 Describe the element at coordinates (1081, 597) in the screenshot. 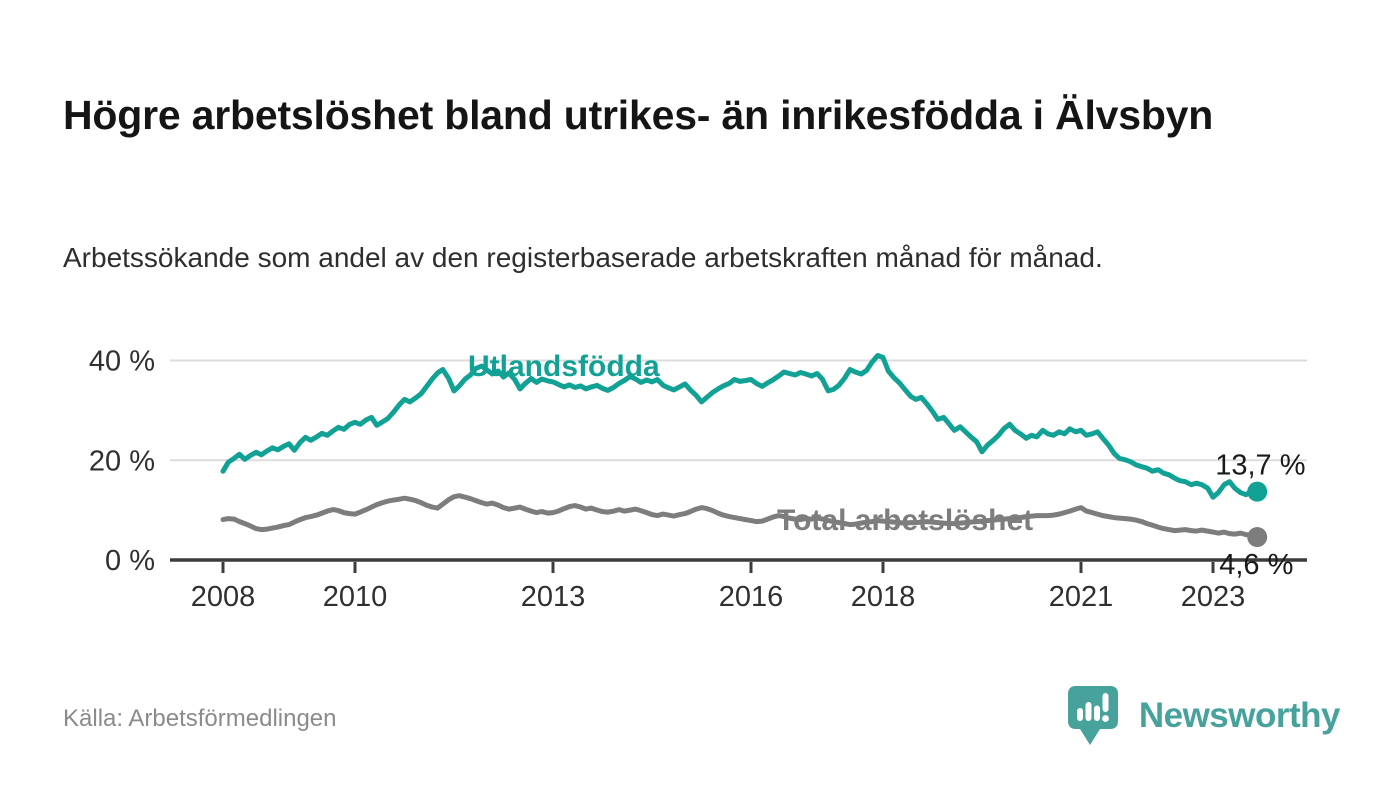

I see `x-axis-tick-label: 2021` at that location.